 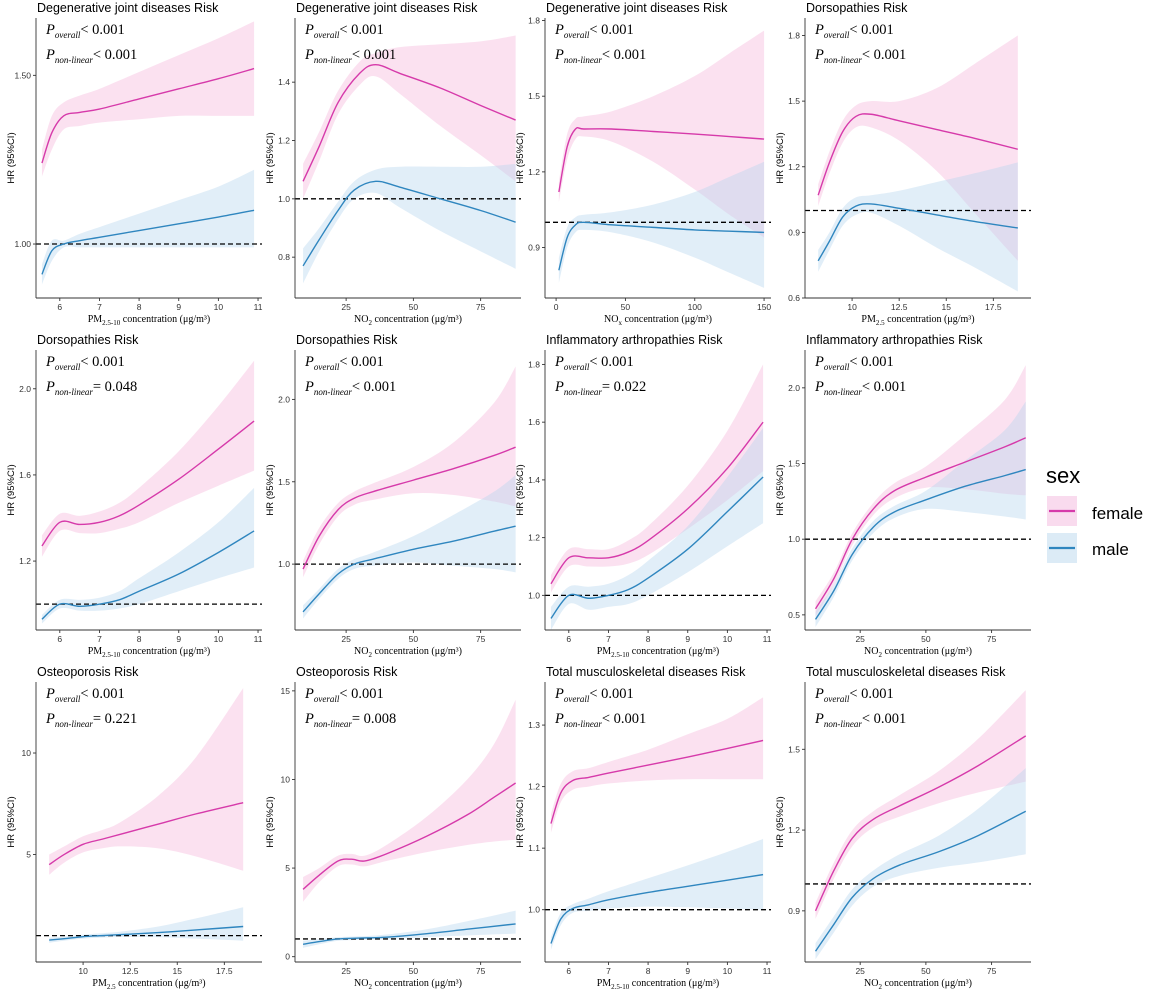 What do you see at coordinates (926, 639) in the screenshot?
I see `x-tick-label: 50` at bounding box center [926, 639].